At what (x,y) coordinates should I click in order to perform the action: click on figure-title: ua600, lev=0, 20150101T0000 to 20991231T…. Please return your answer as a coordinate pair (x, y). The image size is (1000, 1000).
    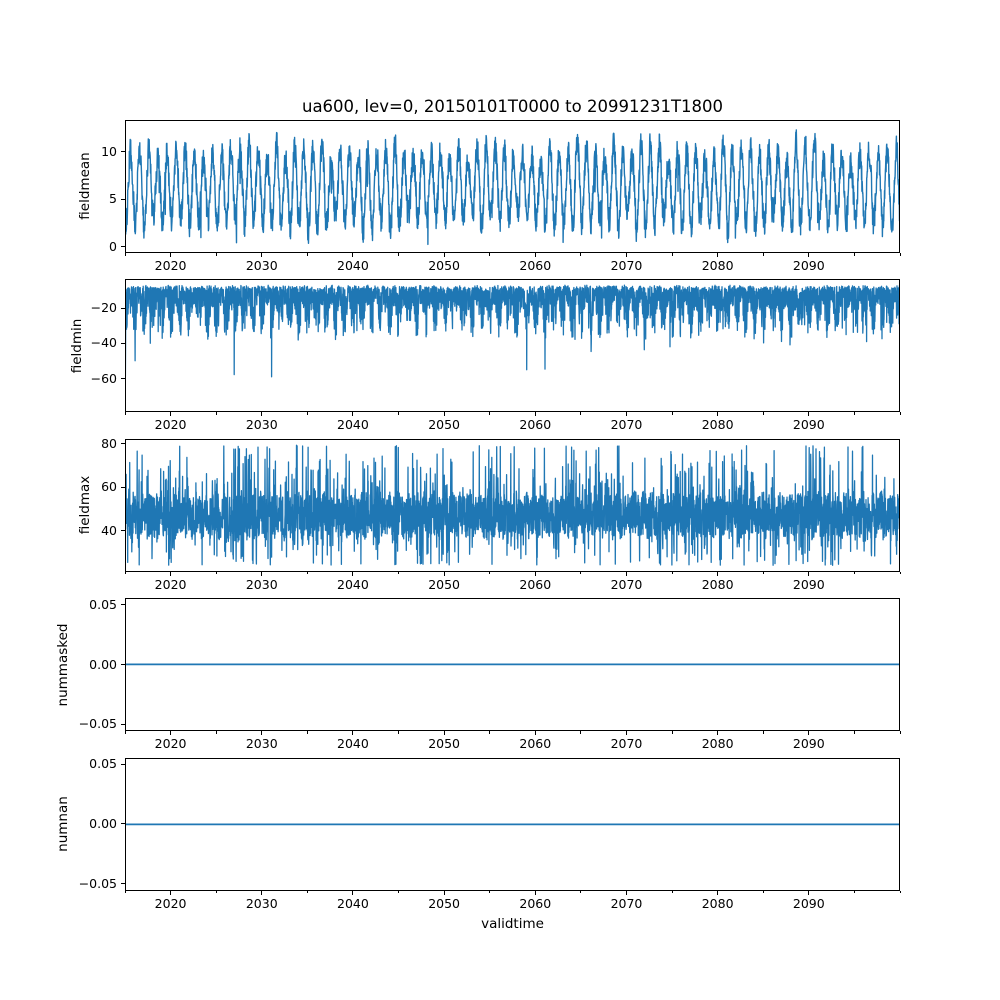
    Looking at the image, I should click on (512, 106).